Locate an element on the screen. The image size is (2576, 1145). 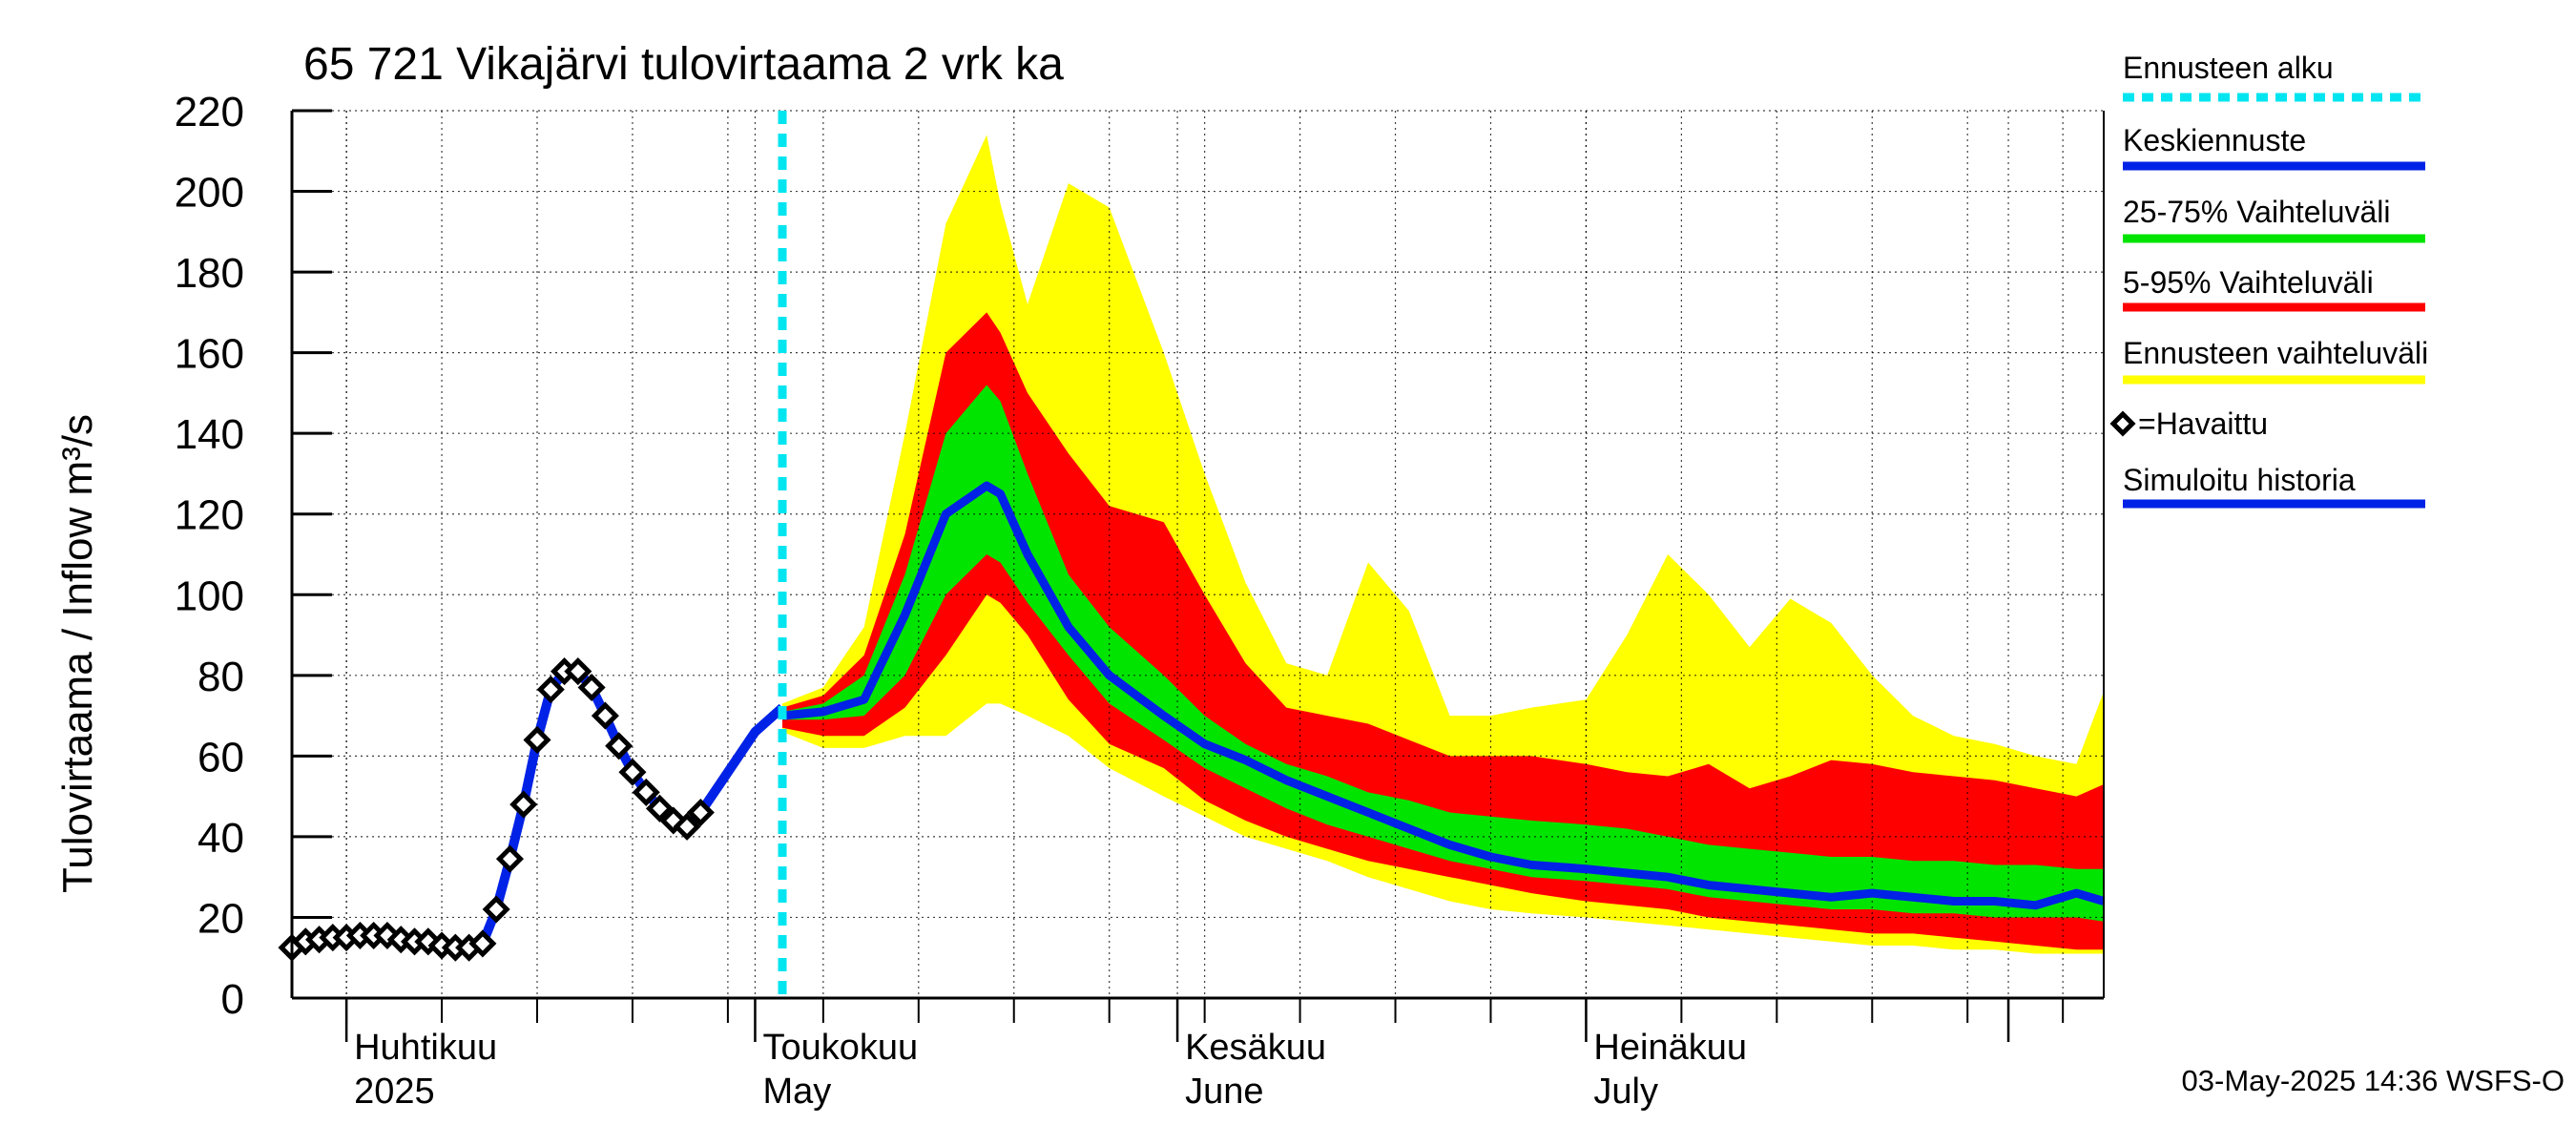
y-tick-label: 20 is located at coordinates (220, 918).